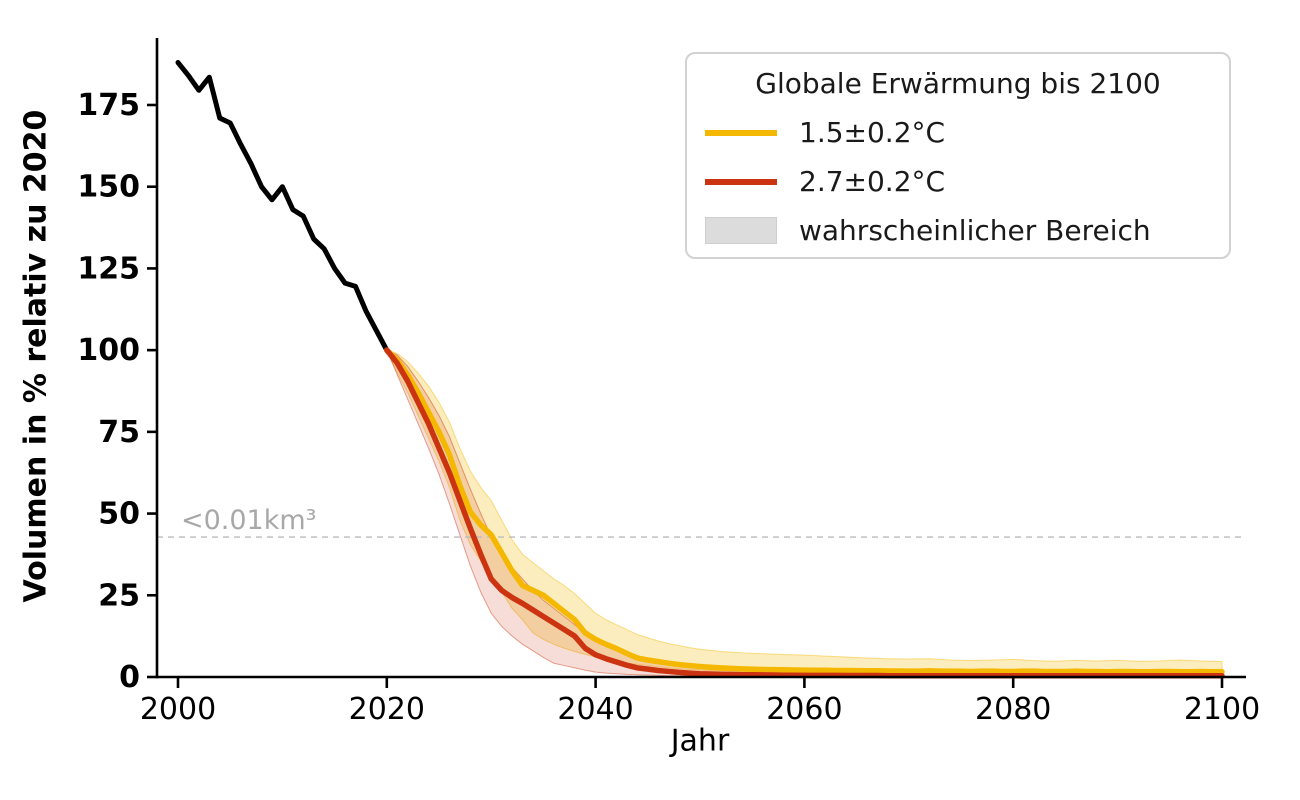 The width and height of the screenshot is (1300, 800). Describe the element at coordinates (741, 230) in the screenshot. I see `legend-patch-swatch-likely-range` at that location.